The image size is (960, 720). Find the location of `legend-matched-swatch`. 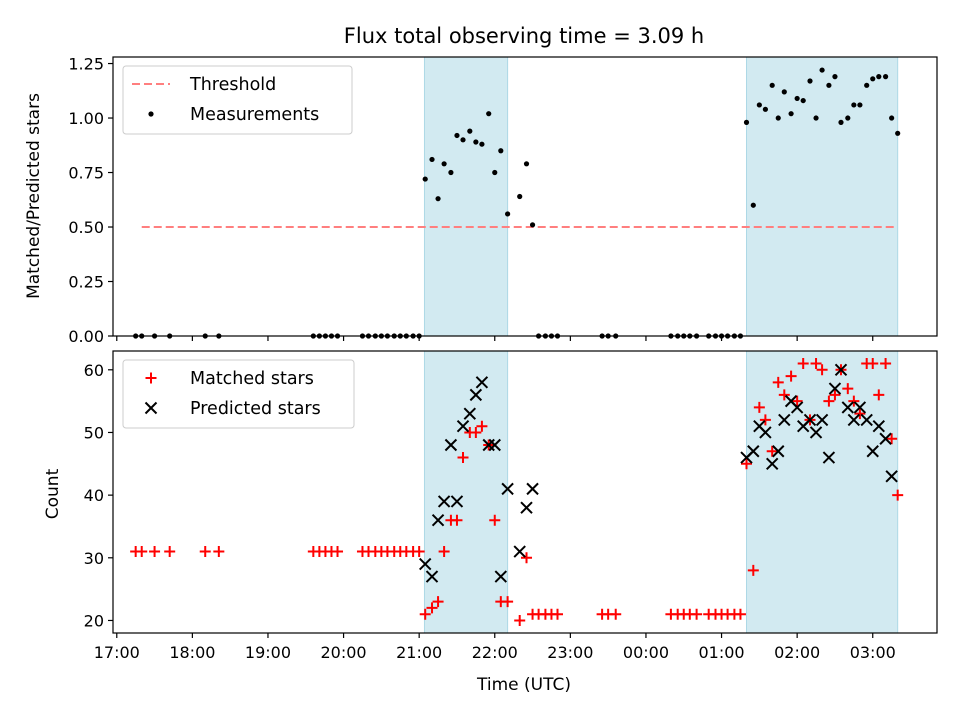

legend-matched-swatch is located at coordinates (151, 378).